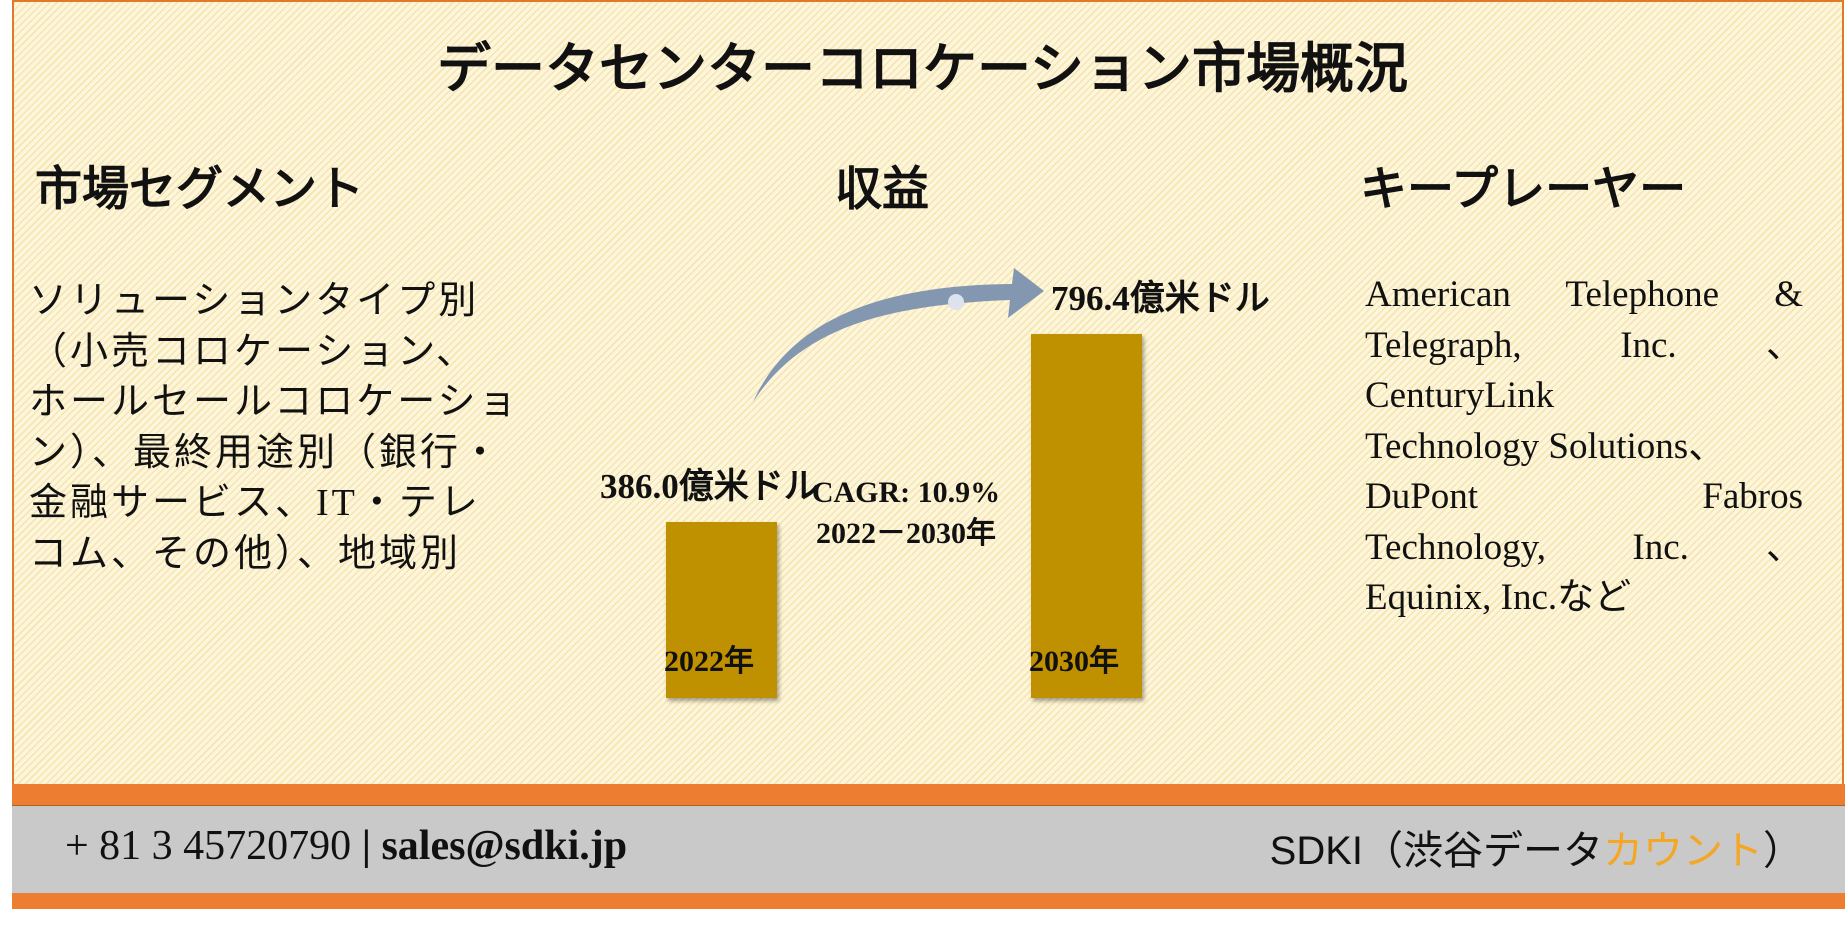 Image resolution: width=1845 pixels, height=926 pixels. Describe the element at coordinates (208, 846) in the screenshot. I see `phone-number: + 81 3 45720790` at that location.